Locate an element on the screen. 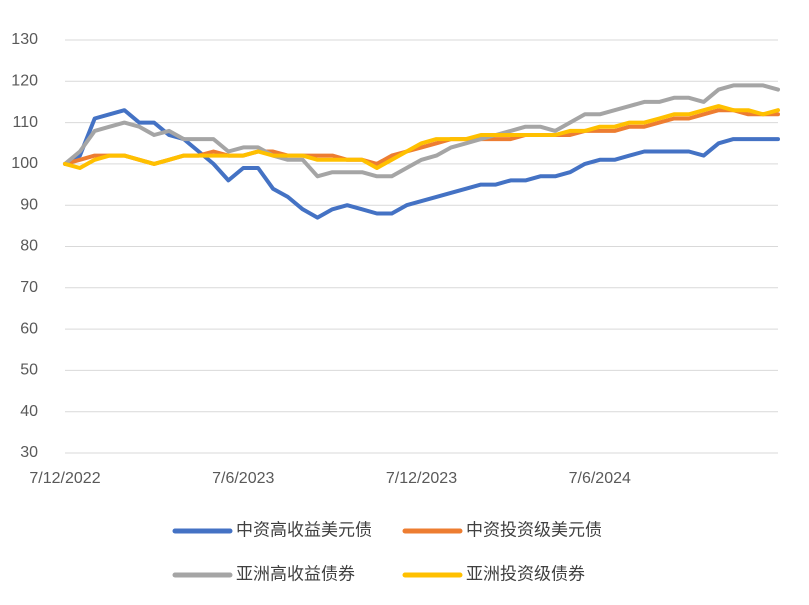 The height and width of the screenshot is (605, 809). y-tick-label: 80 is located at coordinates (29, 246).